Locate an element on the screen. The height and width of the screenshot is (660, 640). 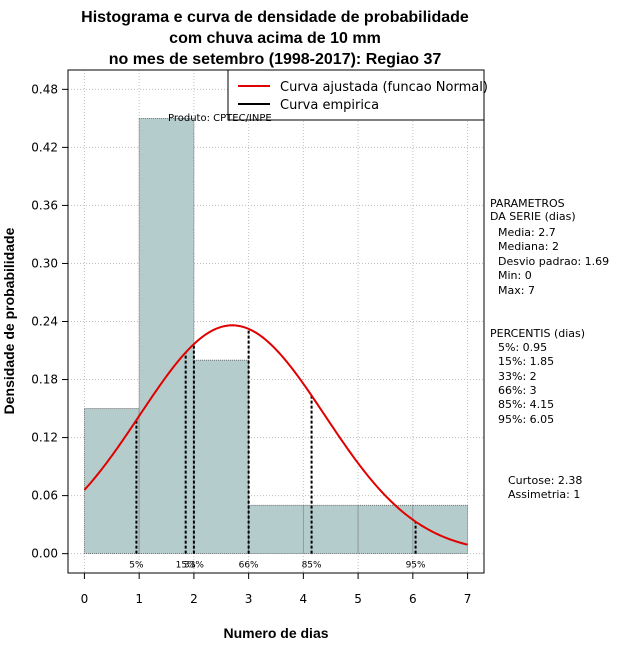
percentis-p95: 95%: 6.05 is located at coordinates (526, 419).